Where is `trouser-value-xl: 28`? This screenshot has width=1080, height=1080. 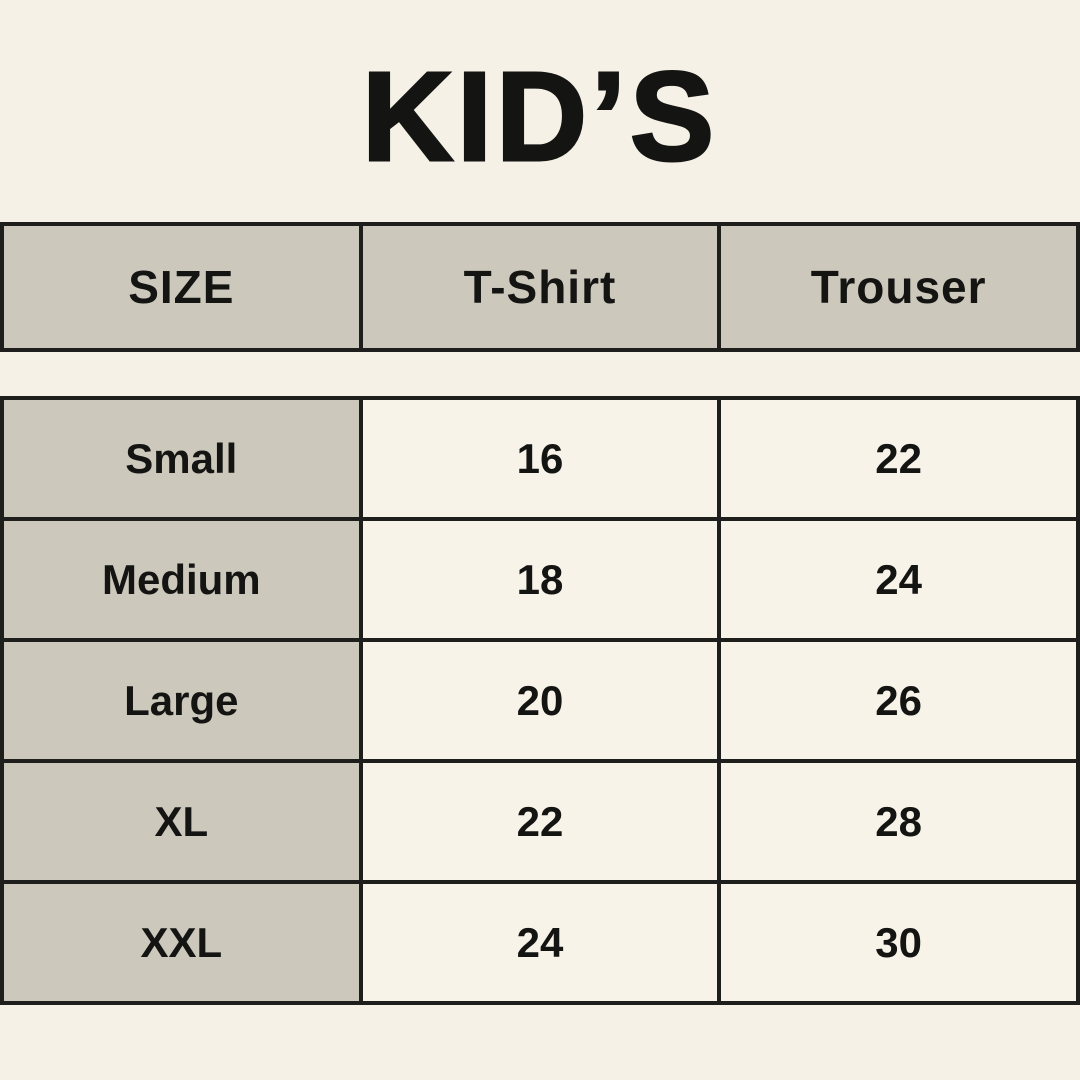
trouser-value-xl: 28 is located at coordinates (898, 821).